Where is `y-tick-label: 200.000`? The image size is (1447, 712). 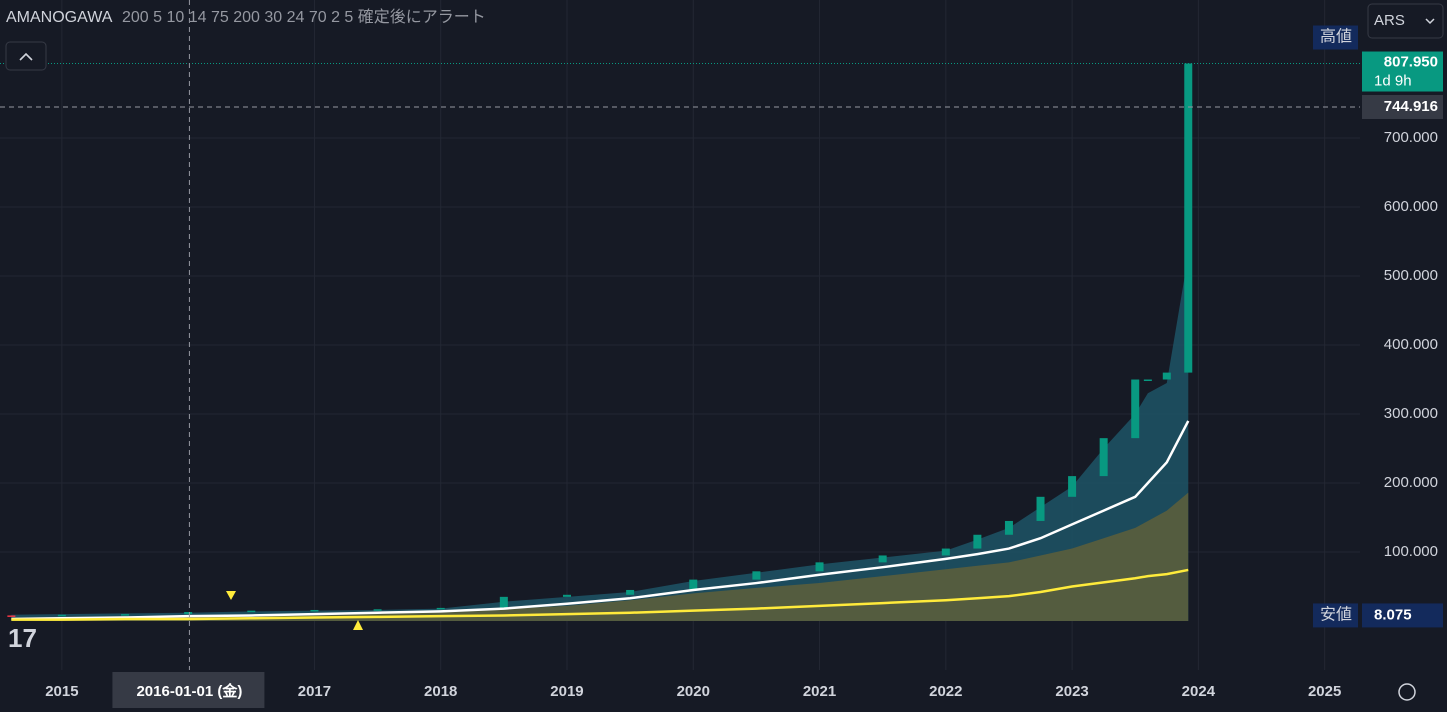 y-tick-label: 200.000 is located at coordinates (1411, 482).